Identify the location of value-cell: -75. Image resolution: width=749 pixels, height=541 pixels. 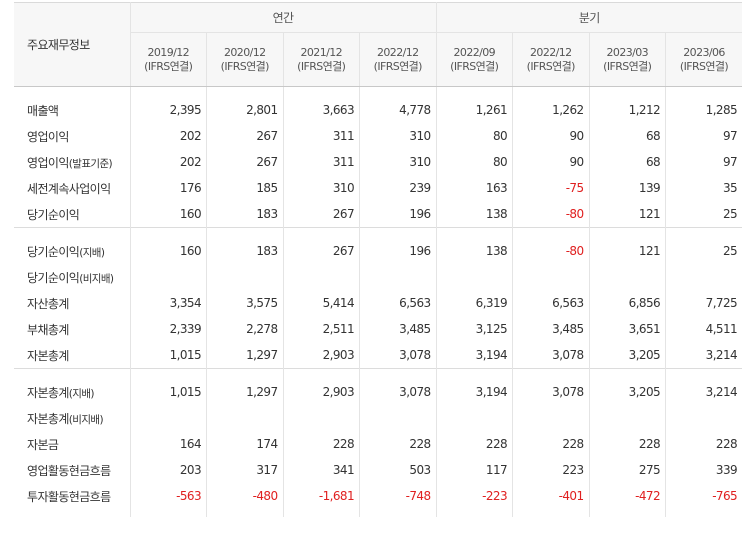
(551, 188).